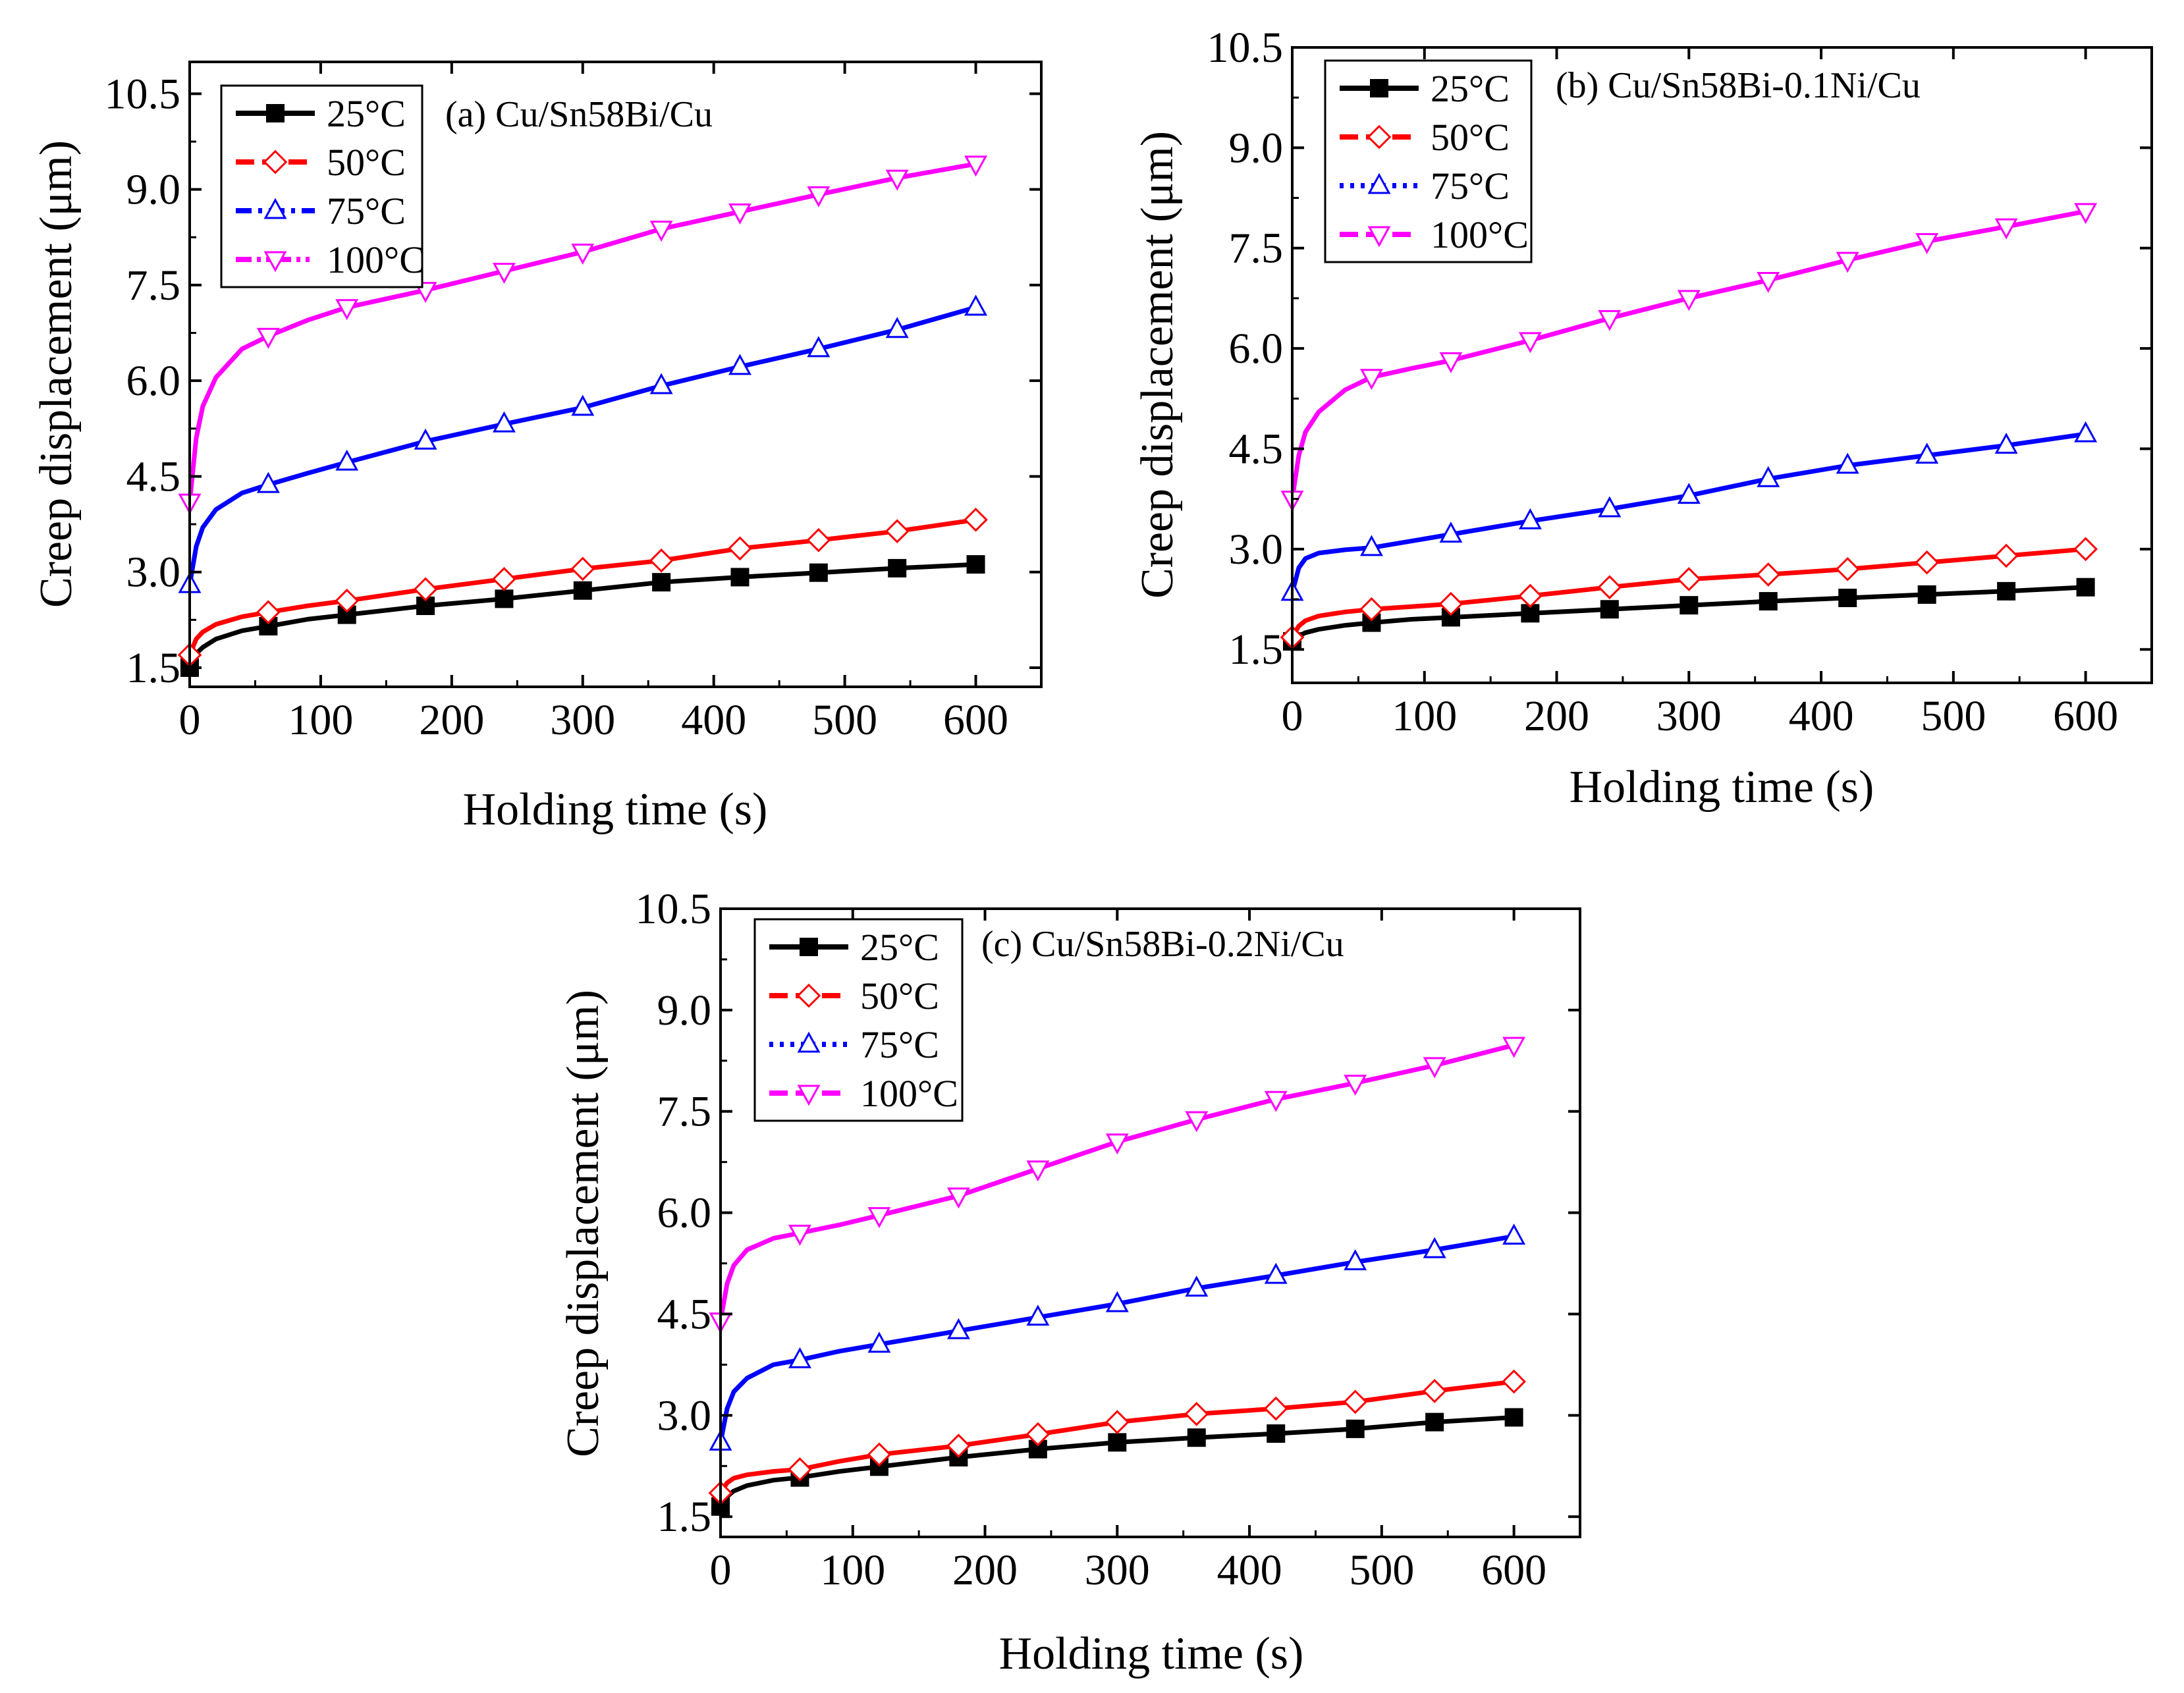  I want to click on x-tick-label-b-100: 100, so click(1424, 716).